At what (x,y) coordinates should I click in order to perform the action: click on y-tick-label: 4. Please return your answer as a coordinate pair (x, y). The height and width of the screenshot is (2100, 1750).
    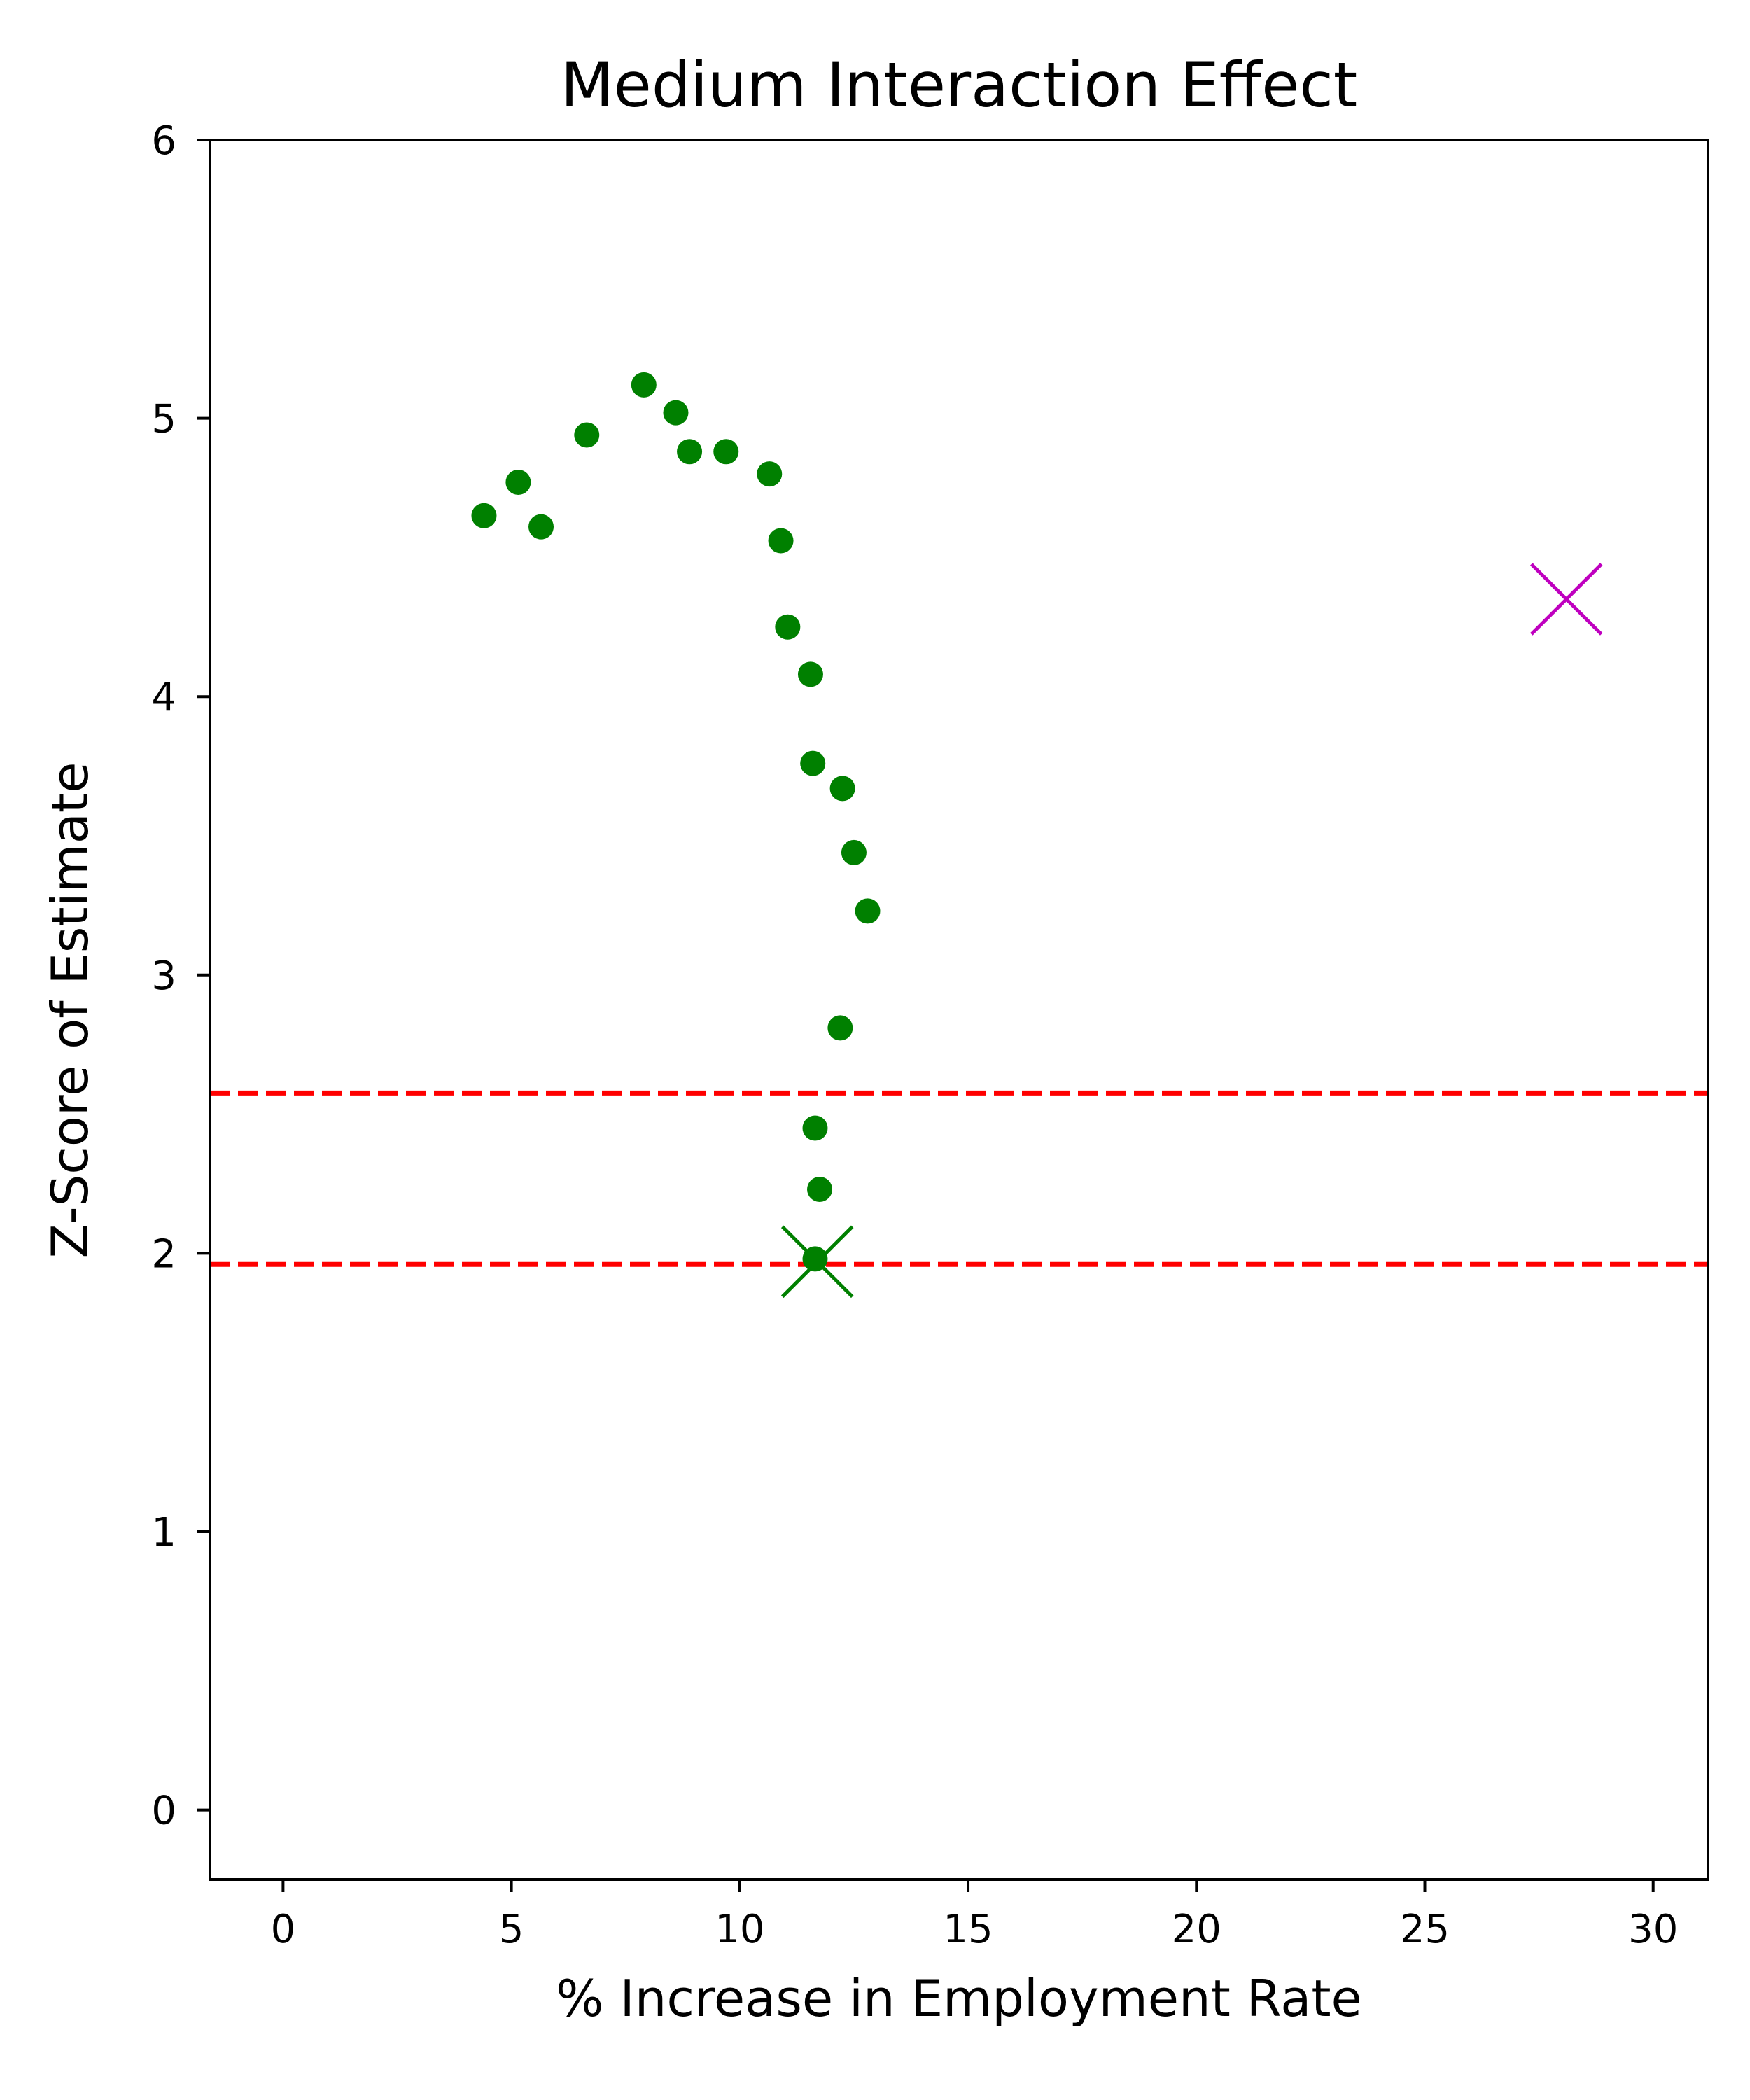
    Looking at the image, I should click on (163, 697).